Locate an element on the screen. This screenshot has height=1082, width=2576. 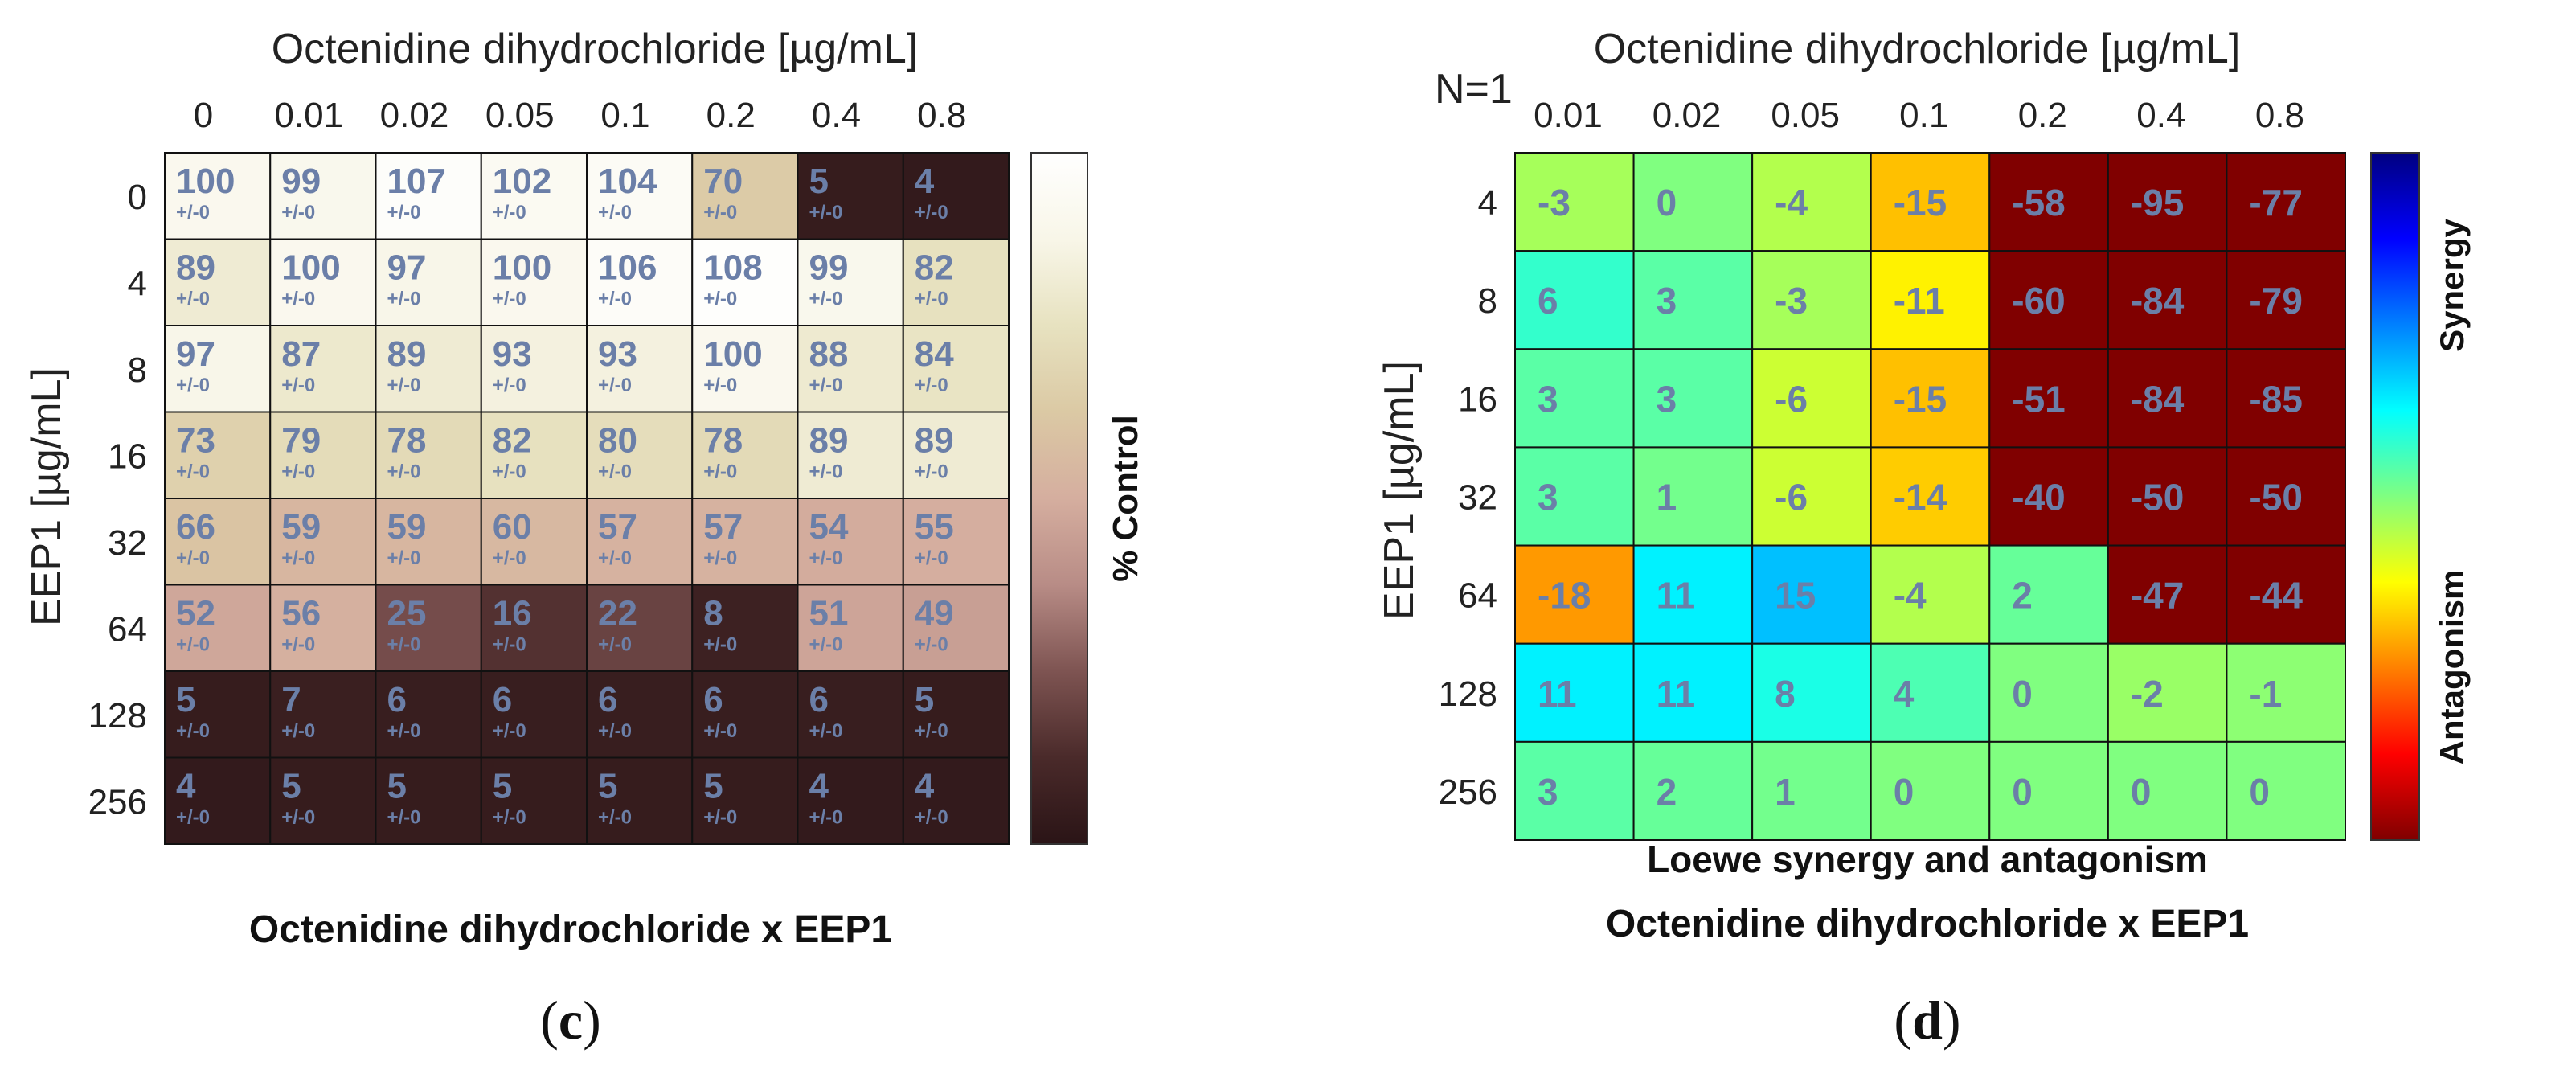
panel-c-colorbar-label: % Control is located at coordinates (1125, 498).